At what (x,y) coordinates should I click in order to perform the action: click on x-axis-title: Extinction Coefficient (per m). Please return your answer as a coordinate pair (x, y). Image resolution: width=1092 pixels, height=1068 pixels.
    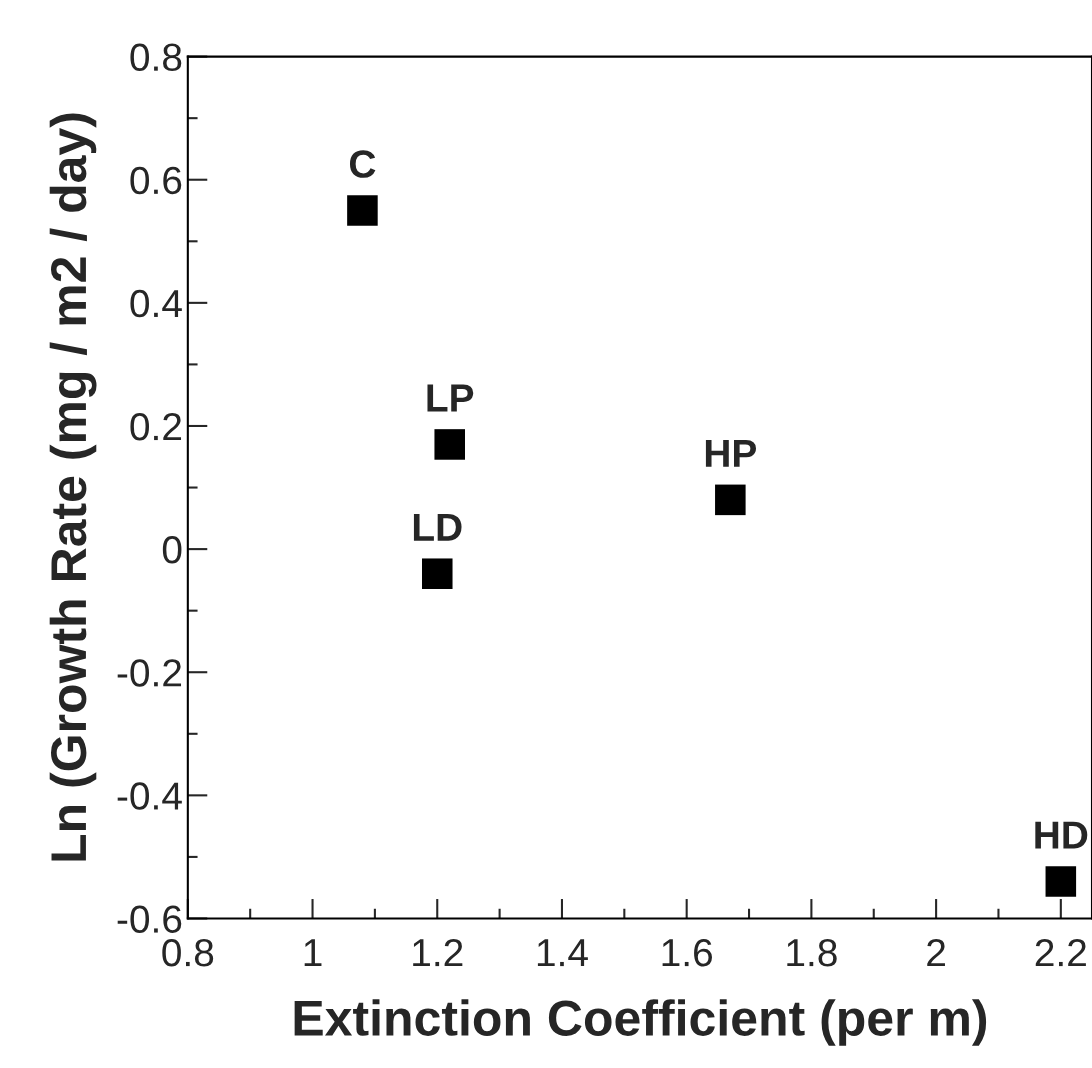
    Looking at the image, I should click on (640, 1022).